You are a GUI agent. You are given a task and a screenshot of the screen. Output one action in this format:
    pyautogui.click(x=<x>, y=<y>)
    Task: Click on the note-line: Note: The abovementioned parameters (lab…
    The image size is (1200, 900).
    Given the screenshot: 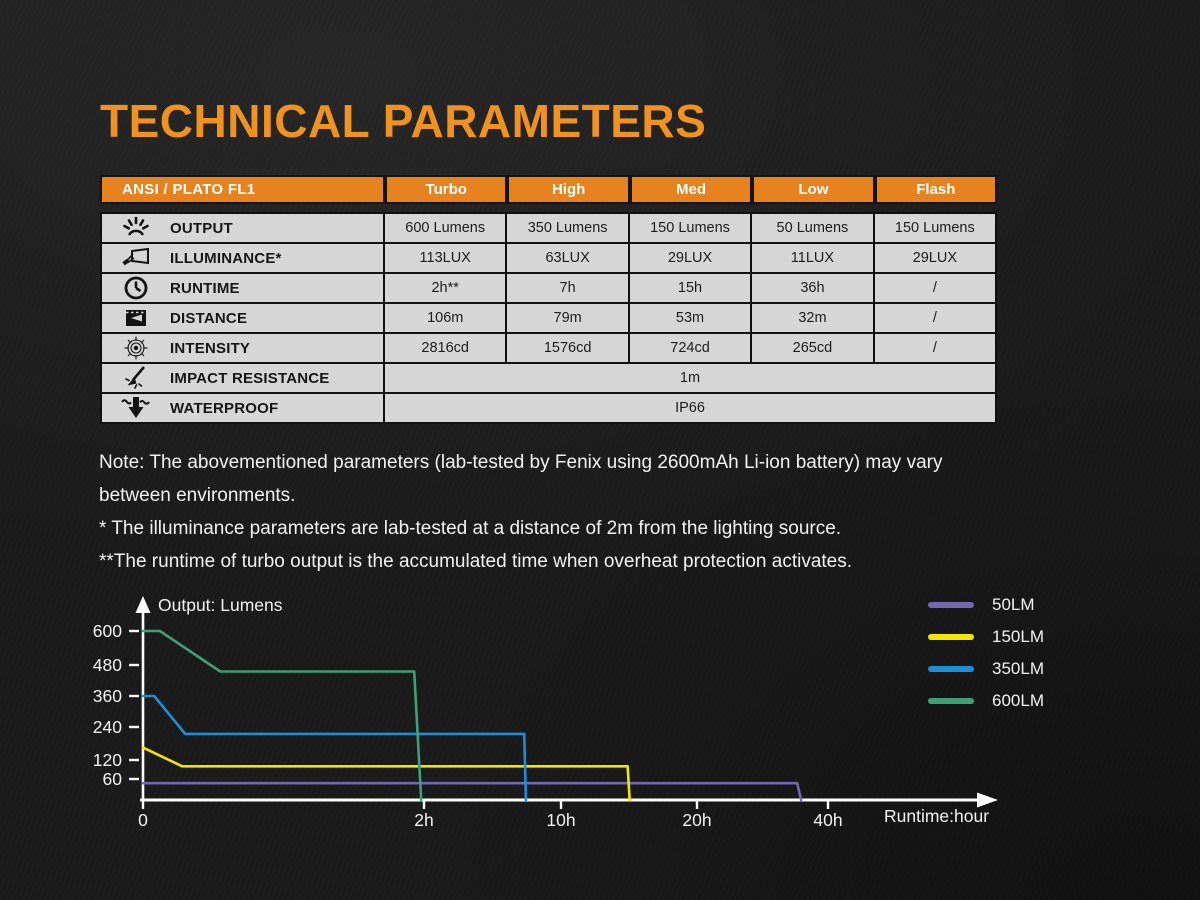 What is the action you would take?
    pyautogui.click(x=521, y=462)
    